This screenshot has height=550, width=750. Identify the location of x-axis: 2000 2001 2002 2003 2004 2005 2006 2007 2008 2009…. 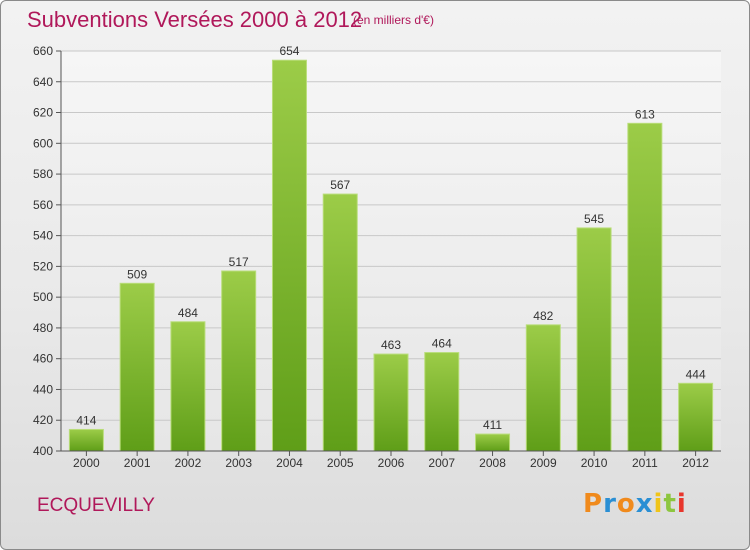
(391, 460).